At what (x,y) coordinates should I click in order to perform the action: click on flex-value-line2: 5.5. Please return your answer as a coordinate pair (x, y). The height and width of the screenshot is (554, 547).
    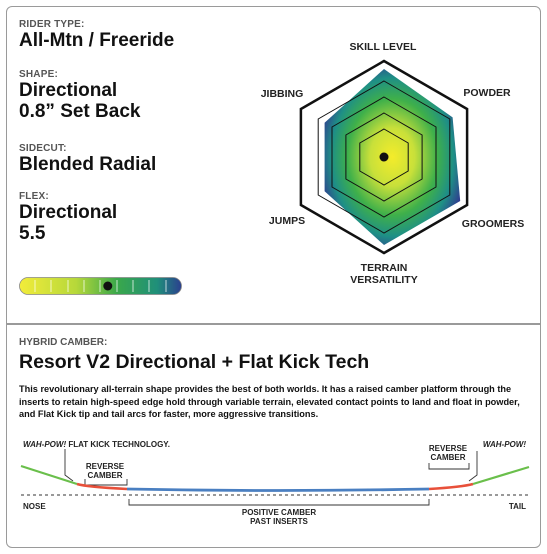
    Looking at the image, I should click on (32, 233).